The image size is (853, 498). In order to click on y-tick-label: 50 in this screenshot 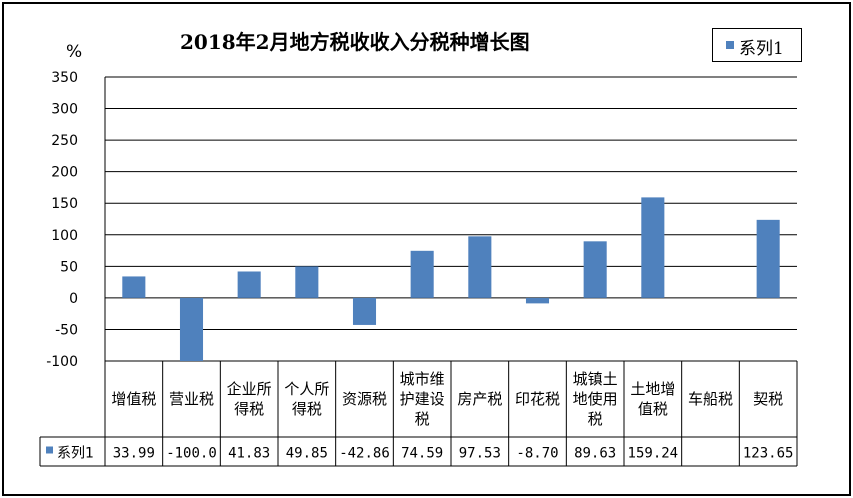, I will do `click(69, 267)`.